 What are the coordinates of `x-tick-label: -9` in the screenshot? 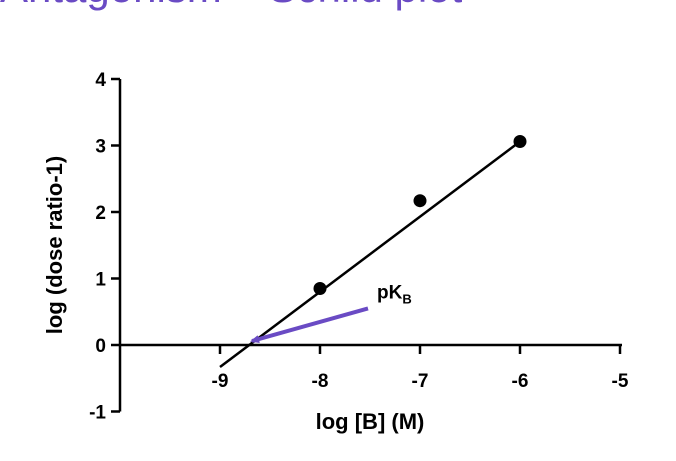 It's located at (220, 381).